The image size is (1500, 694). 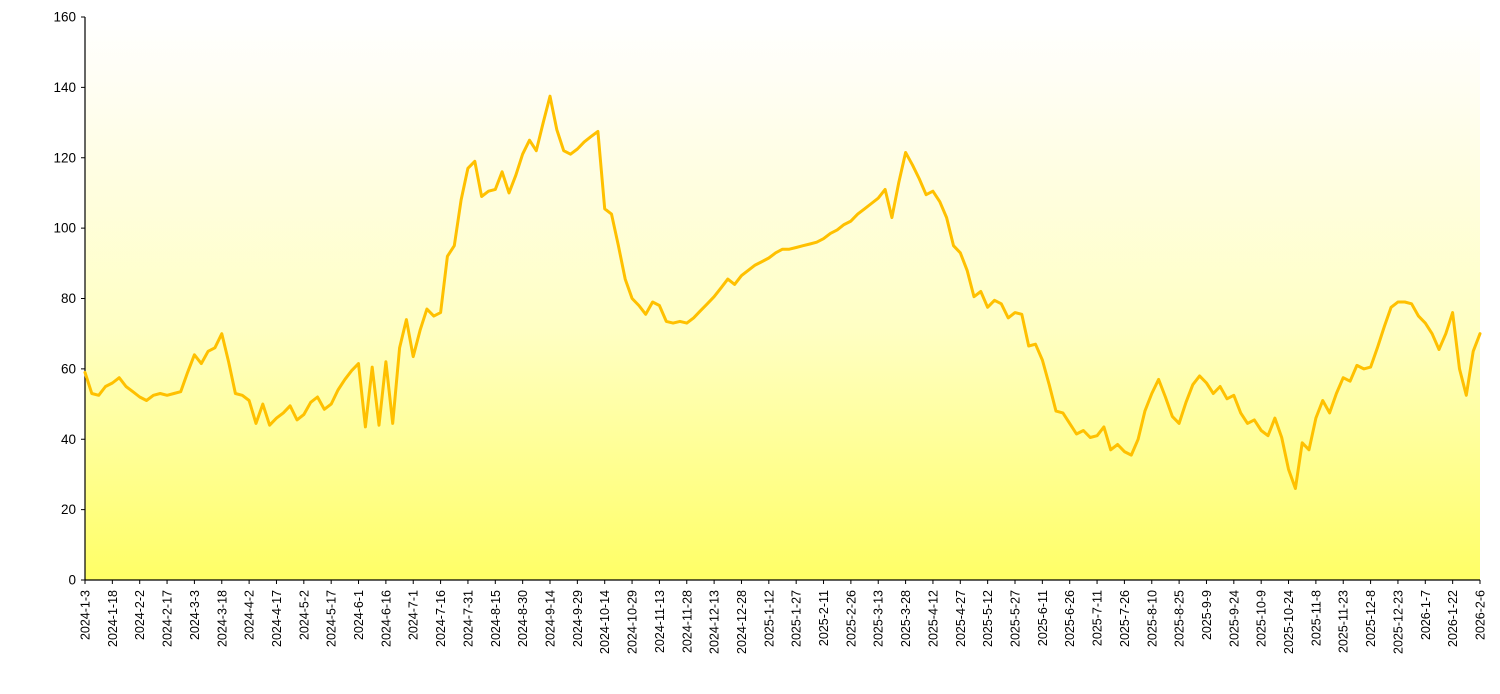 I want to click on x-tick-label: 2024-2-2, so click(x=140, y=615).